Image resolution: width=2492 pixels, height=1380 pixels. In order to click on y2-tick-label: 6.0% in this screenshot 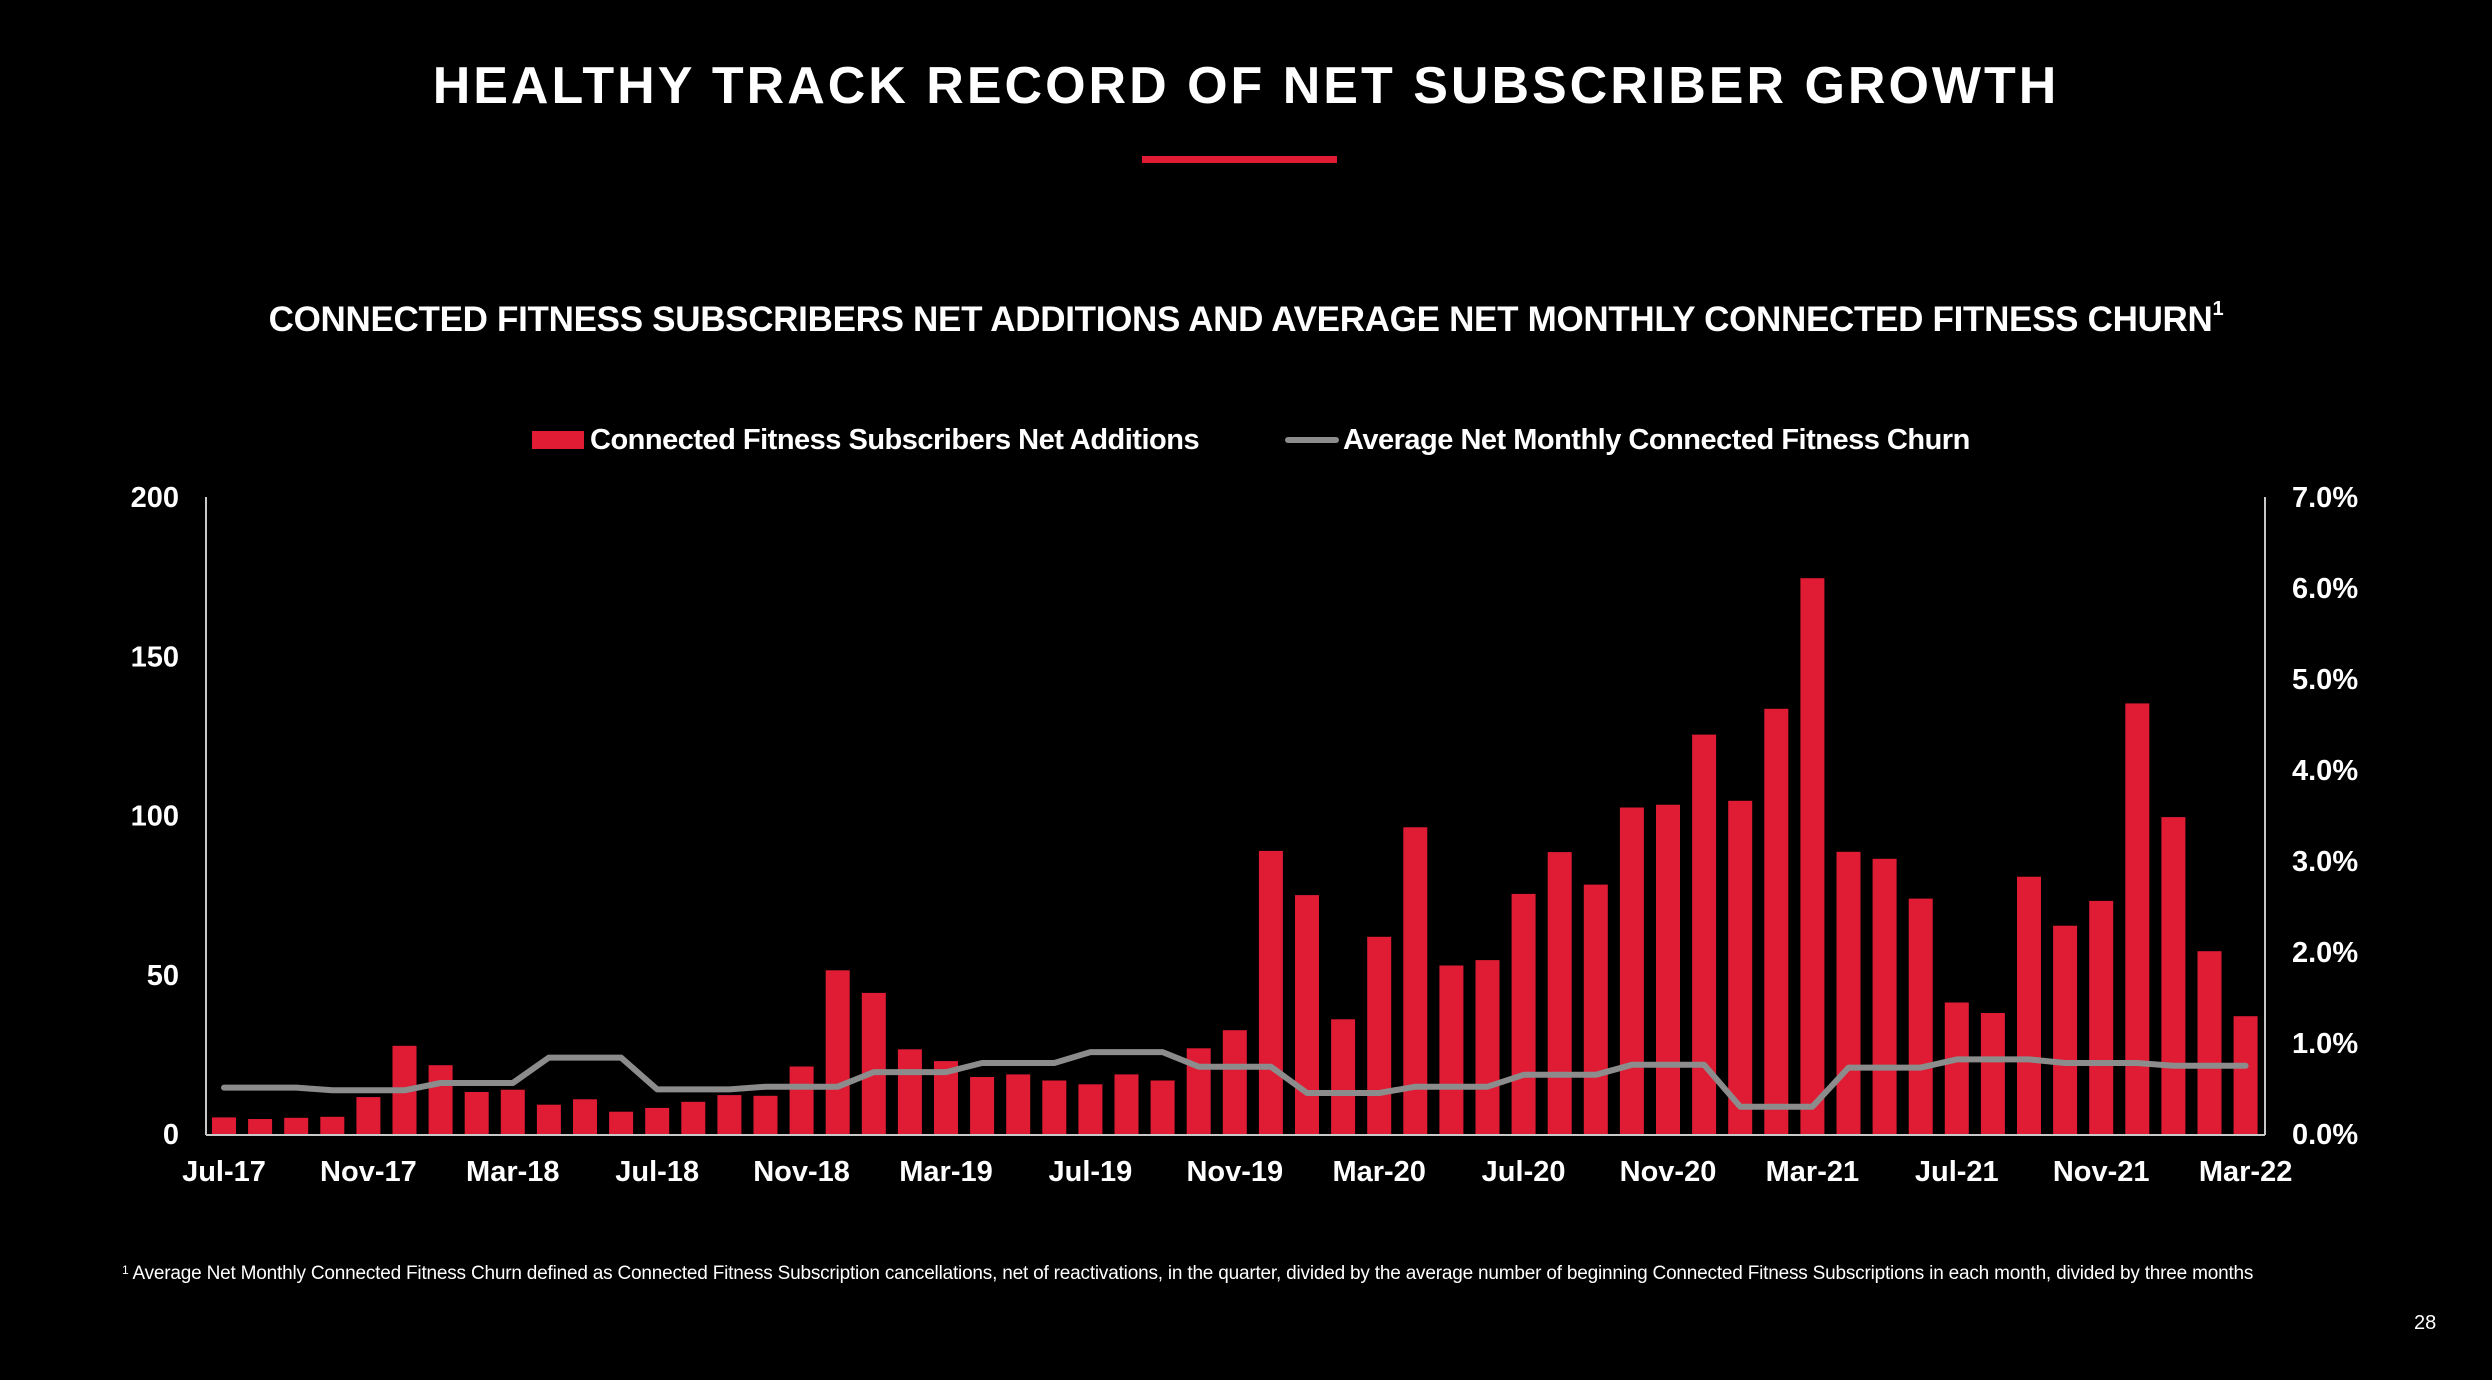, I will do `click(2325, 589)`.